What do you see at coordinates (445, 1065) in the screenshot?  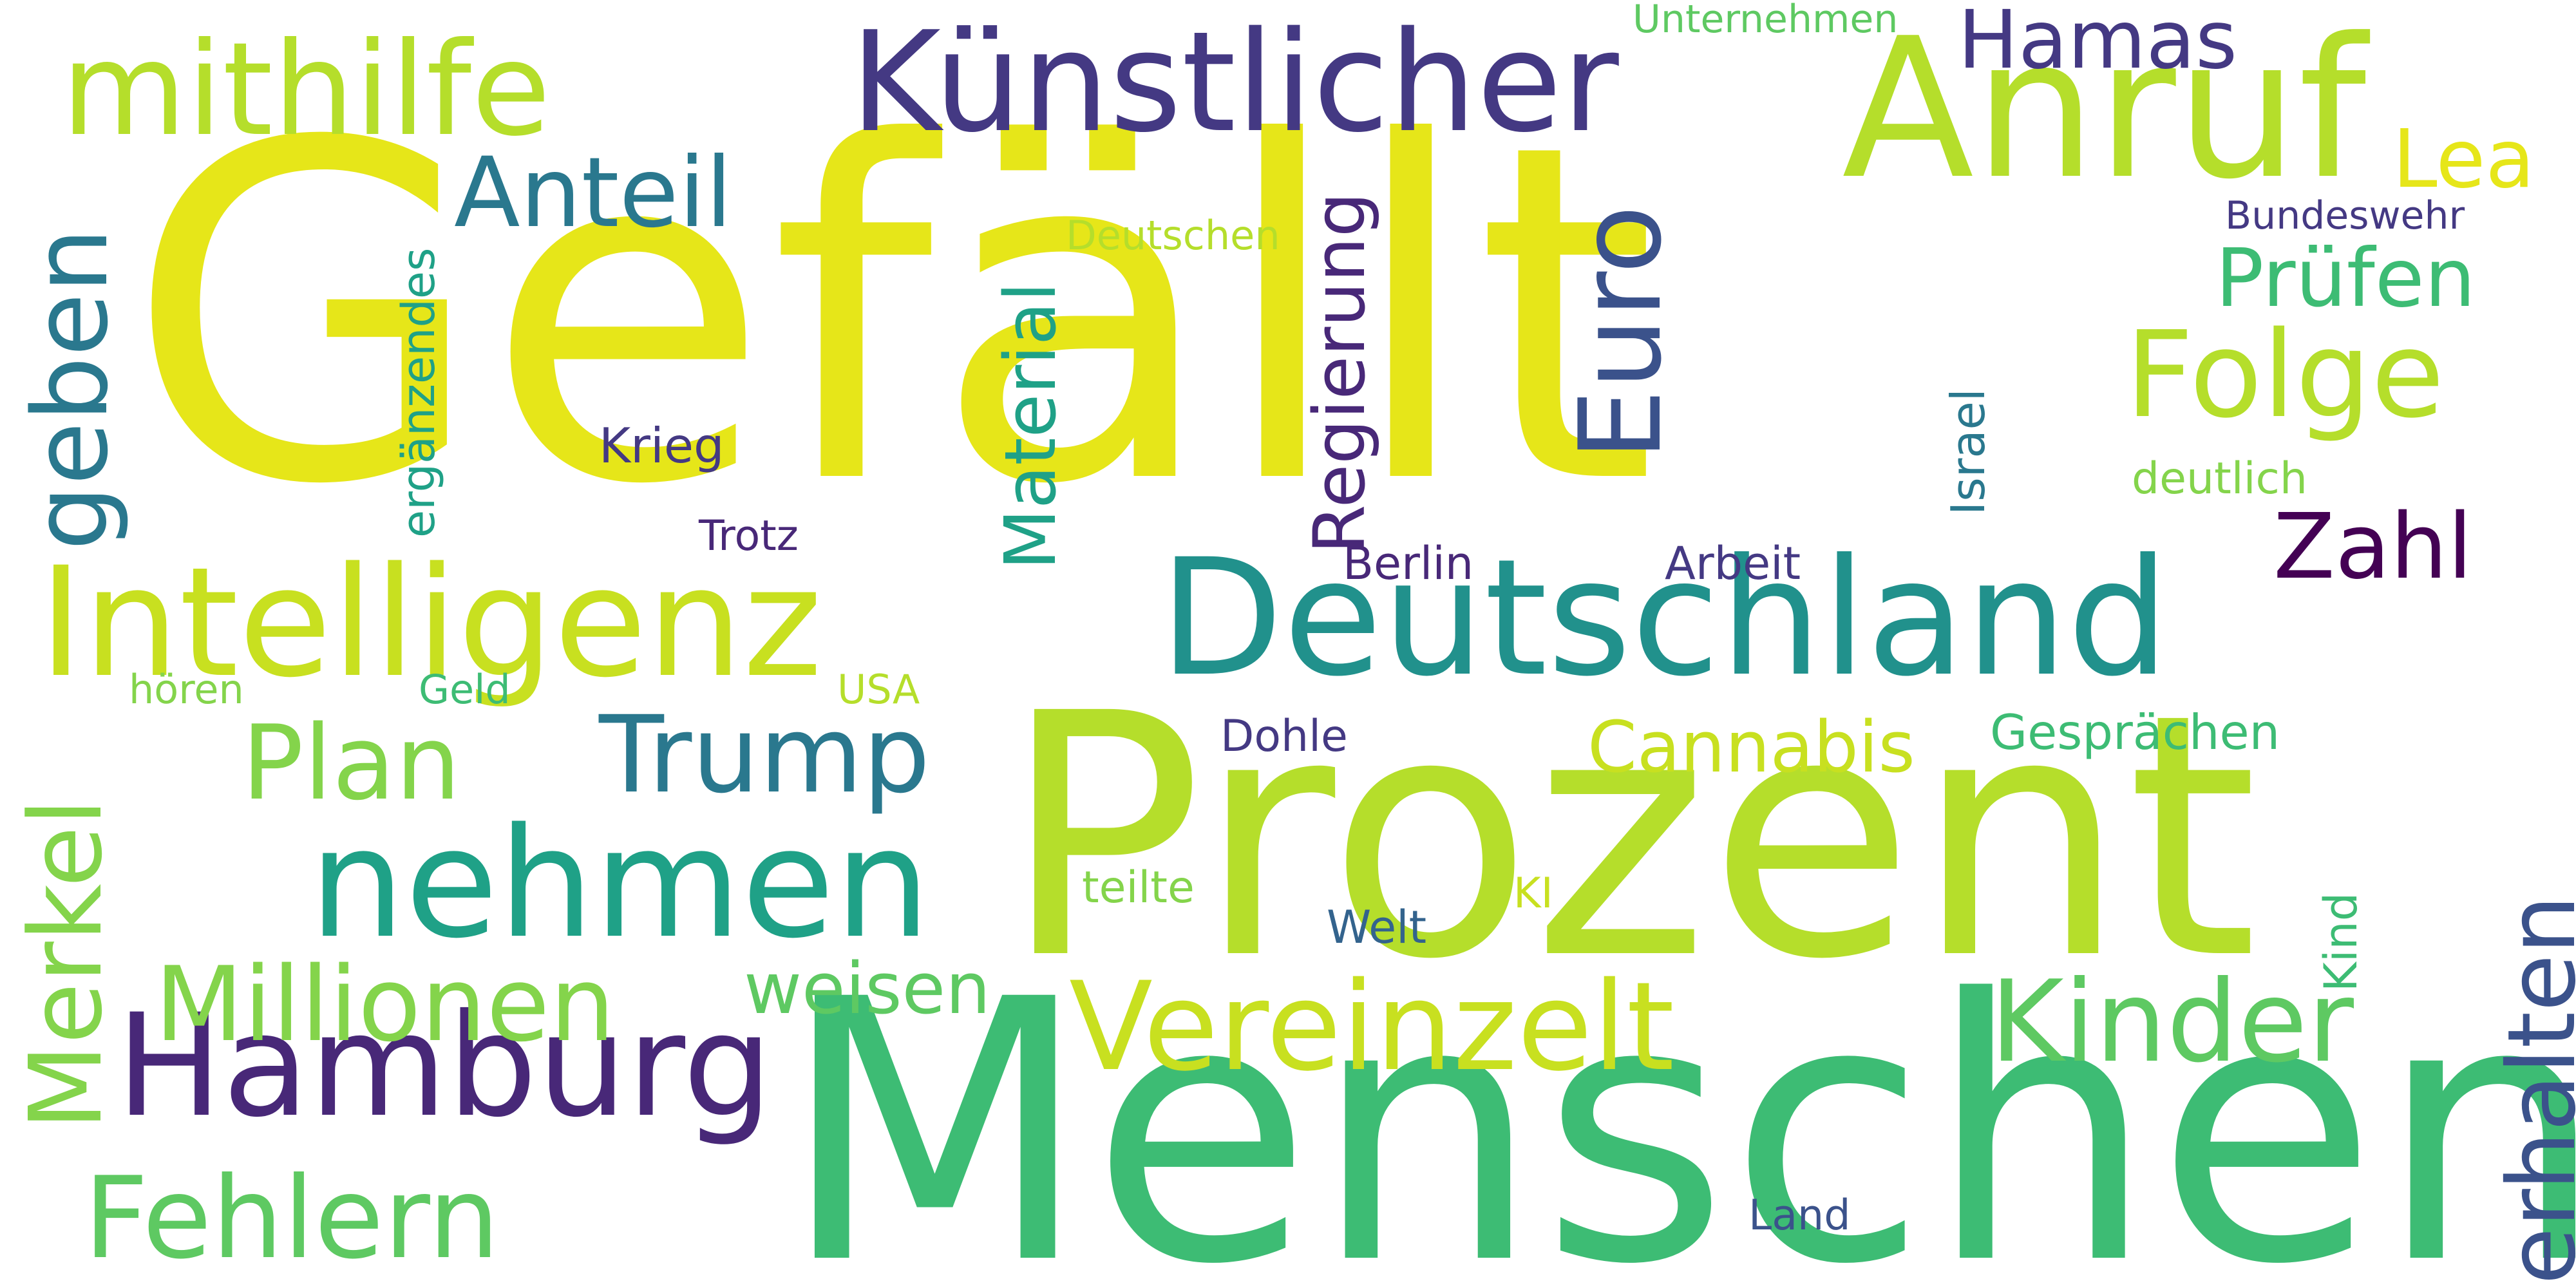 I see `word-hamburg: Hamburg` at bounding box center [445, 1065].